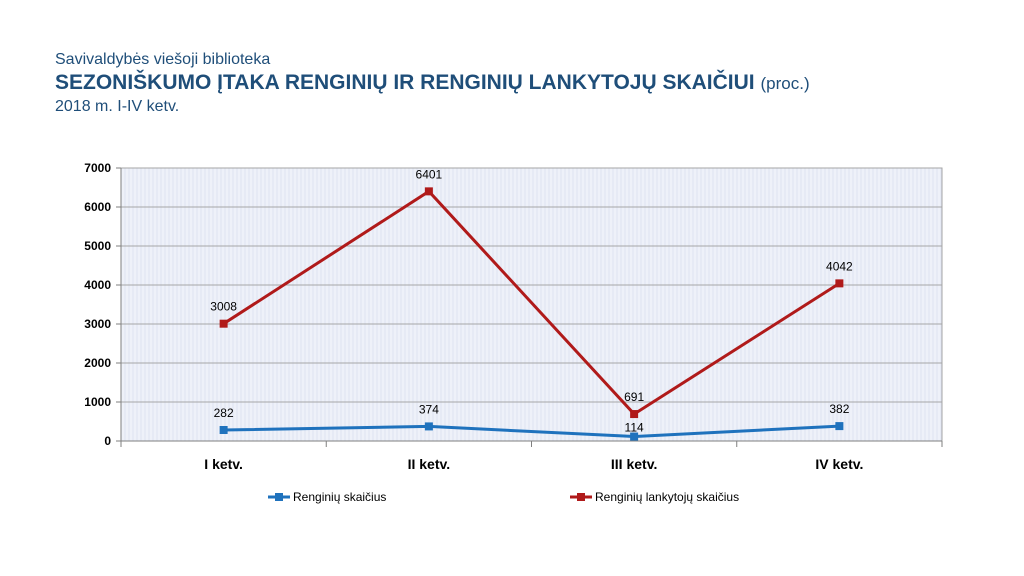 This screenshot has height=576, width=1024. What do you see at coordinates (429, 464) in the screenshot?
I see `x-tick-label: II ketv.` at bounding box center [429, 464].